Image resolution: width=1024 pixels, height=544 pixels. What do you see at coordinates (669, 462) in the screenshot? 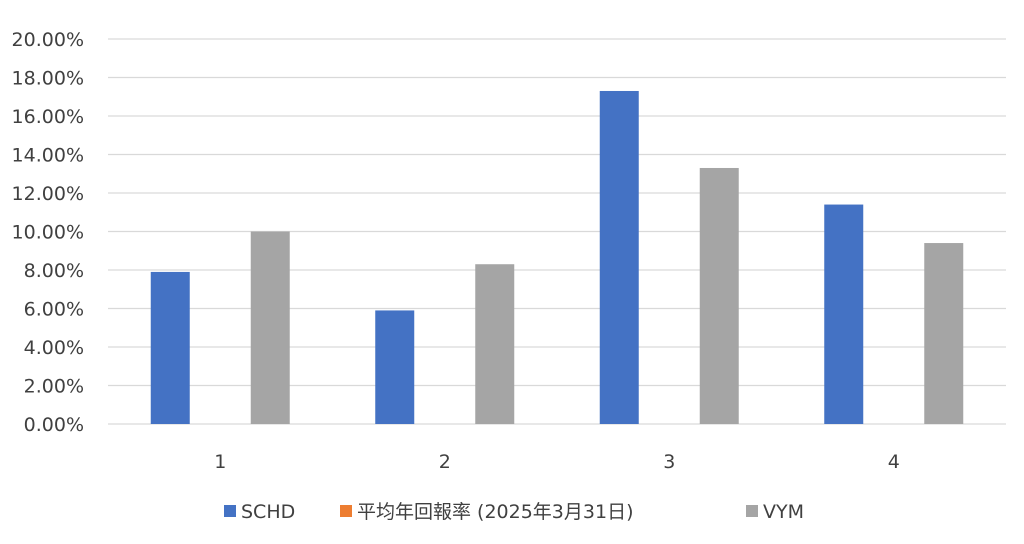
I see `x-tick-label: 3` at bounding box center [669, 462].